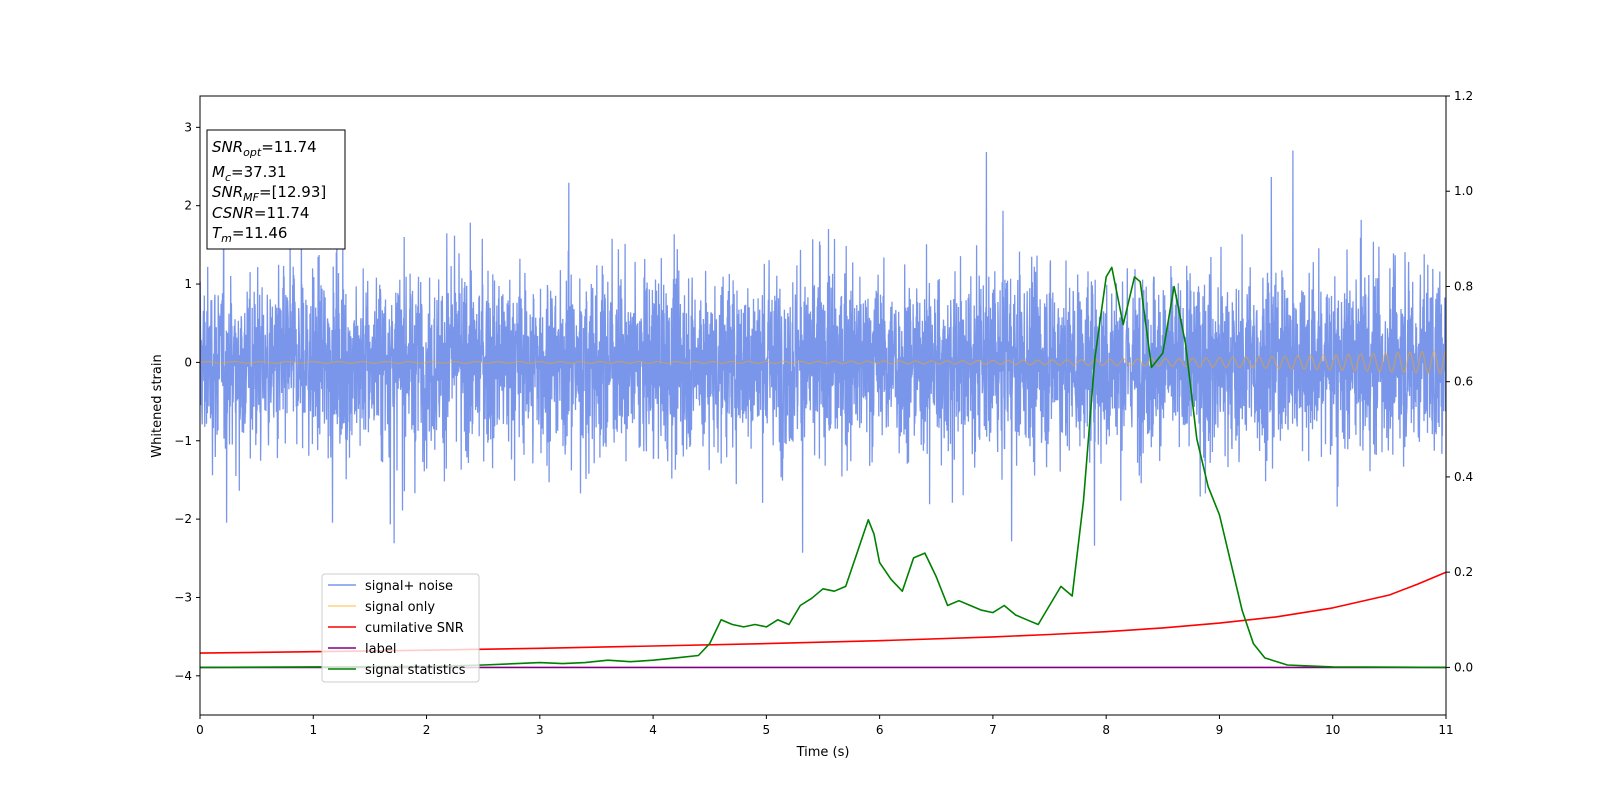 The width and height of the screenshot is (1600, 800). What do you see at coordinates (415, 670) in the screenshot?
I see `legend-label-signal-statistics: signal statistics` at bounding box center [415, 670].